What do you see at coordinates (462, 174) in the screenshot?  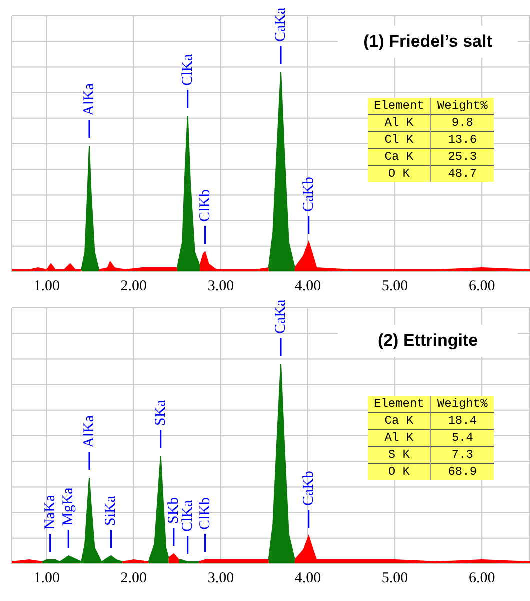 I see `annotation: 48.7` at bounding box center [462, 174].